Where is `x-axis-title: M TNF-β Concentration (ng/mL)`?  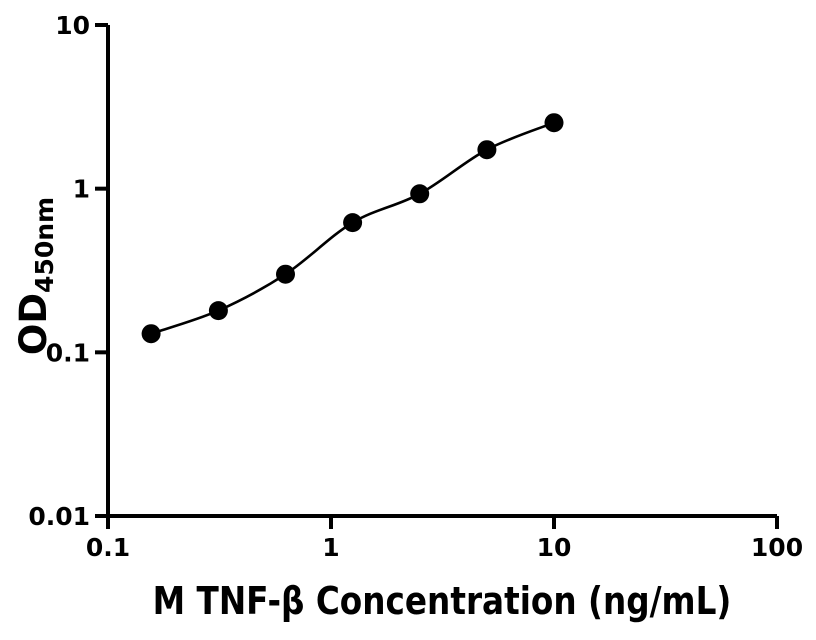
x-axis-title: M TNF-β Concentration (ng/mL) is located at coordinates (442, 601).